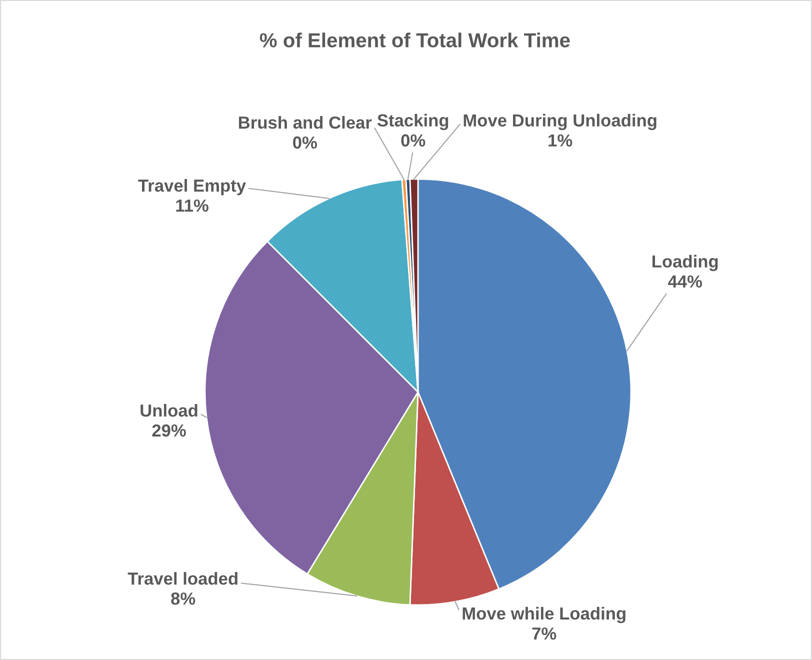 The height and width of the screenshot is (660, 812). What do you see at coordinates (183, 598) in the screenshot?
I see `data-label: 8%` at bounding box center [183, 598].